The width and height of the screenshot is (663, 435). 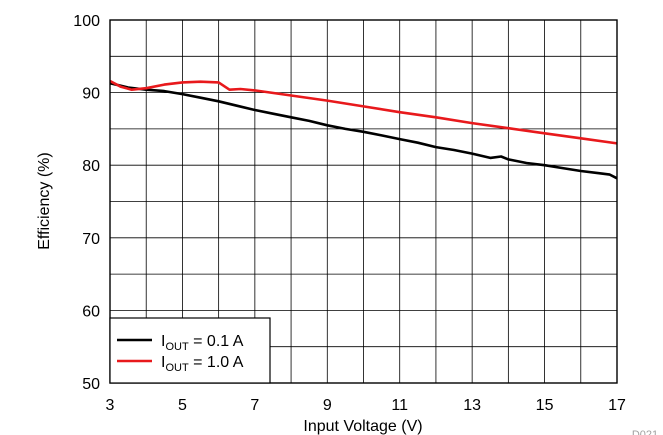 I want to click on y-tick-label: 80, so click(x=91, y=166).